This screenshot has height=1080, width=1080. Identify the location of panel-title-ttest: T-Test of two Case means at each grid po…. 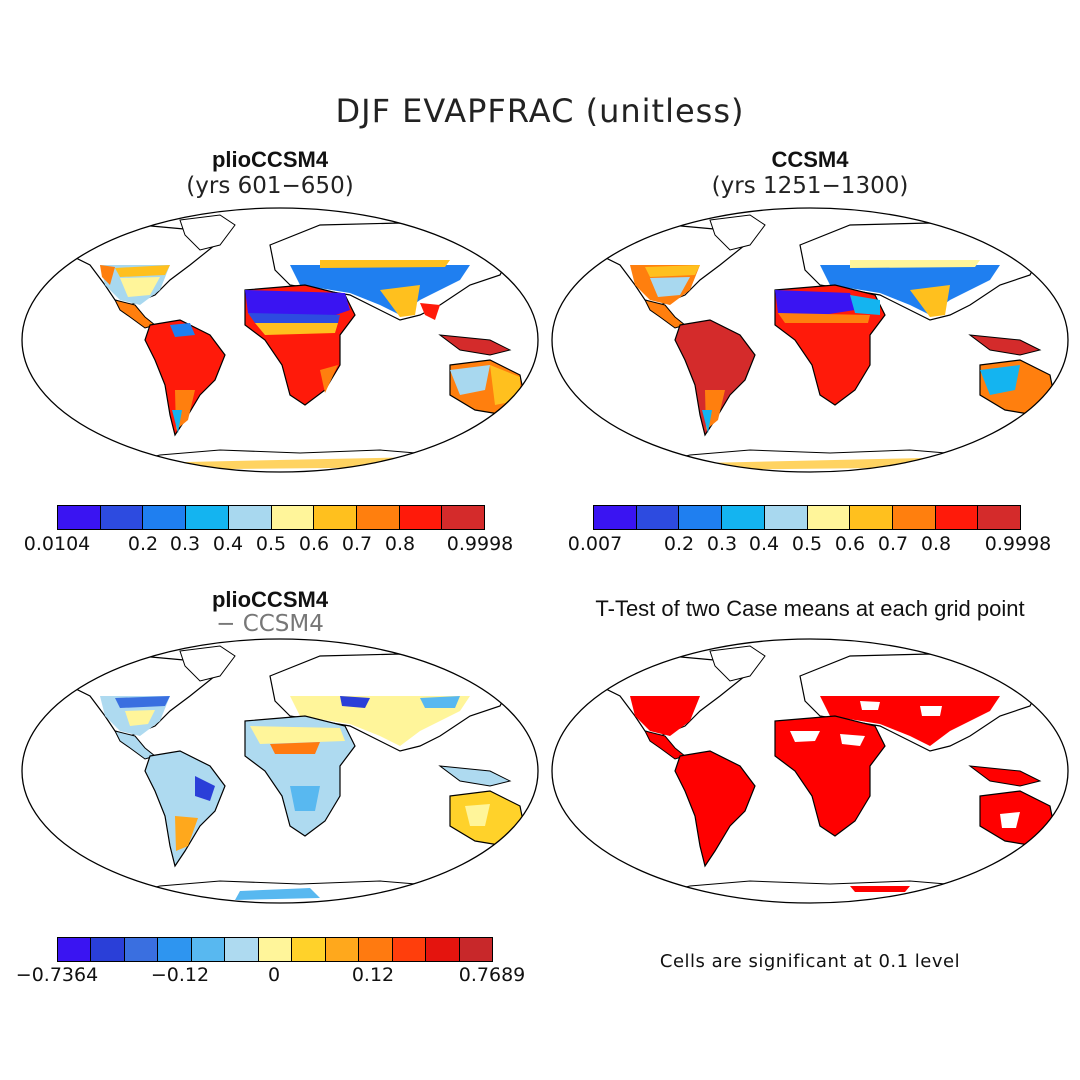
(810, 608).